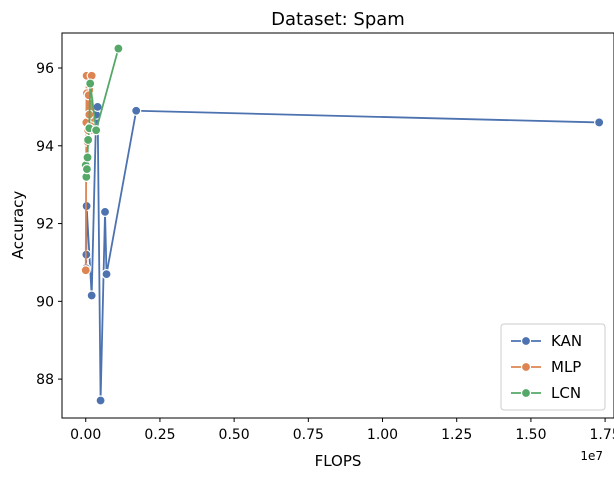 The height and width of the screenshot is (478, 614). What do you see at coordinates (526, 367) in the screenshot?
I see `legend-marker-mlp` at bounding box center [526, 367].